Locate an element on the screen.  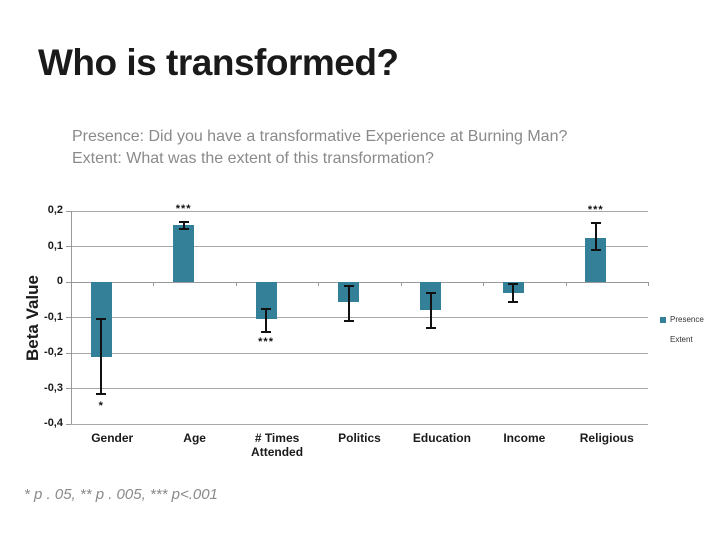
y-tick-label: -0,4 is located at coordinates (53, 423).